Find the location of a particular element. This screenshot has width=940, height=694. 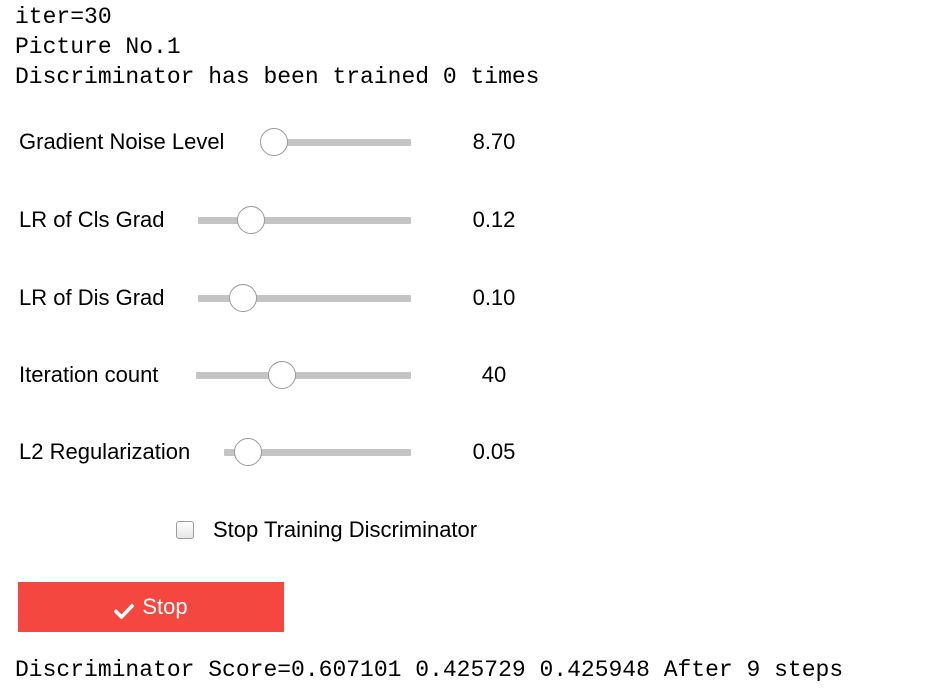

l2-regularization-label: L2 Regularization is located at coordinates (104, 452).